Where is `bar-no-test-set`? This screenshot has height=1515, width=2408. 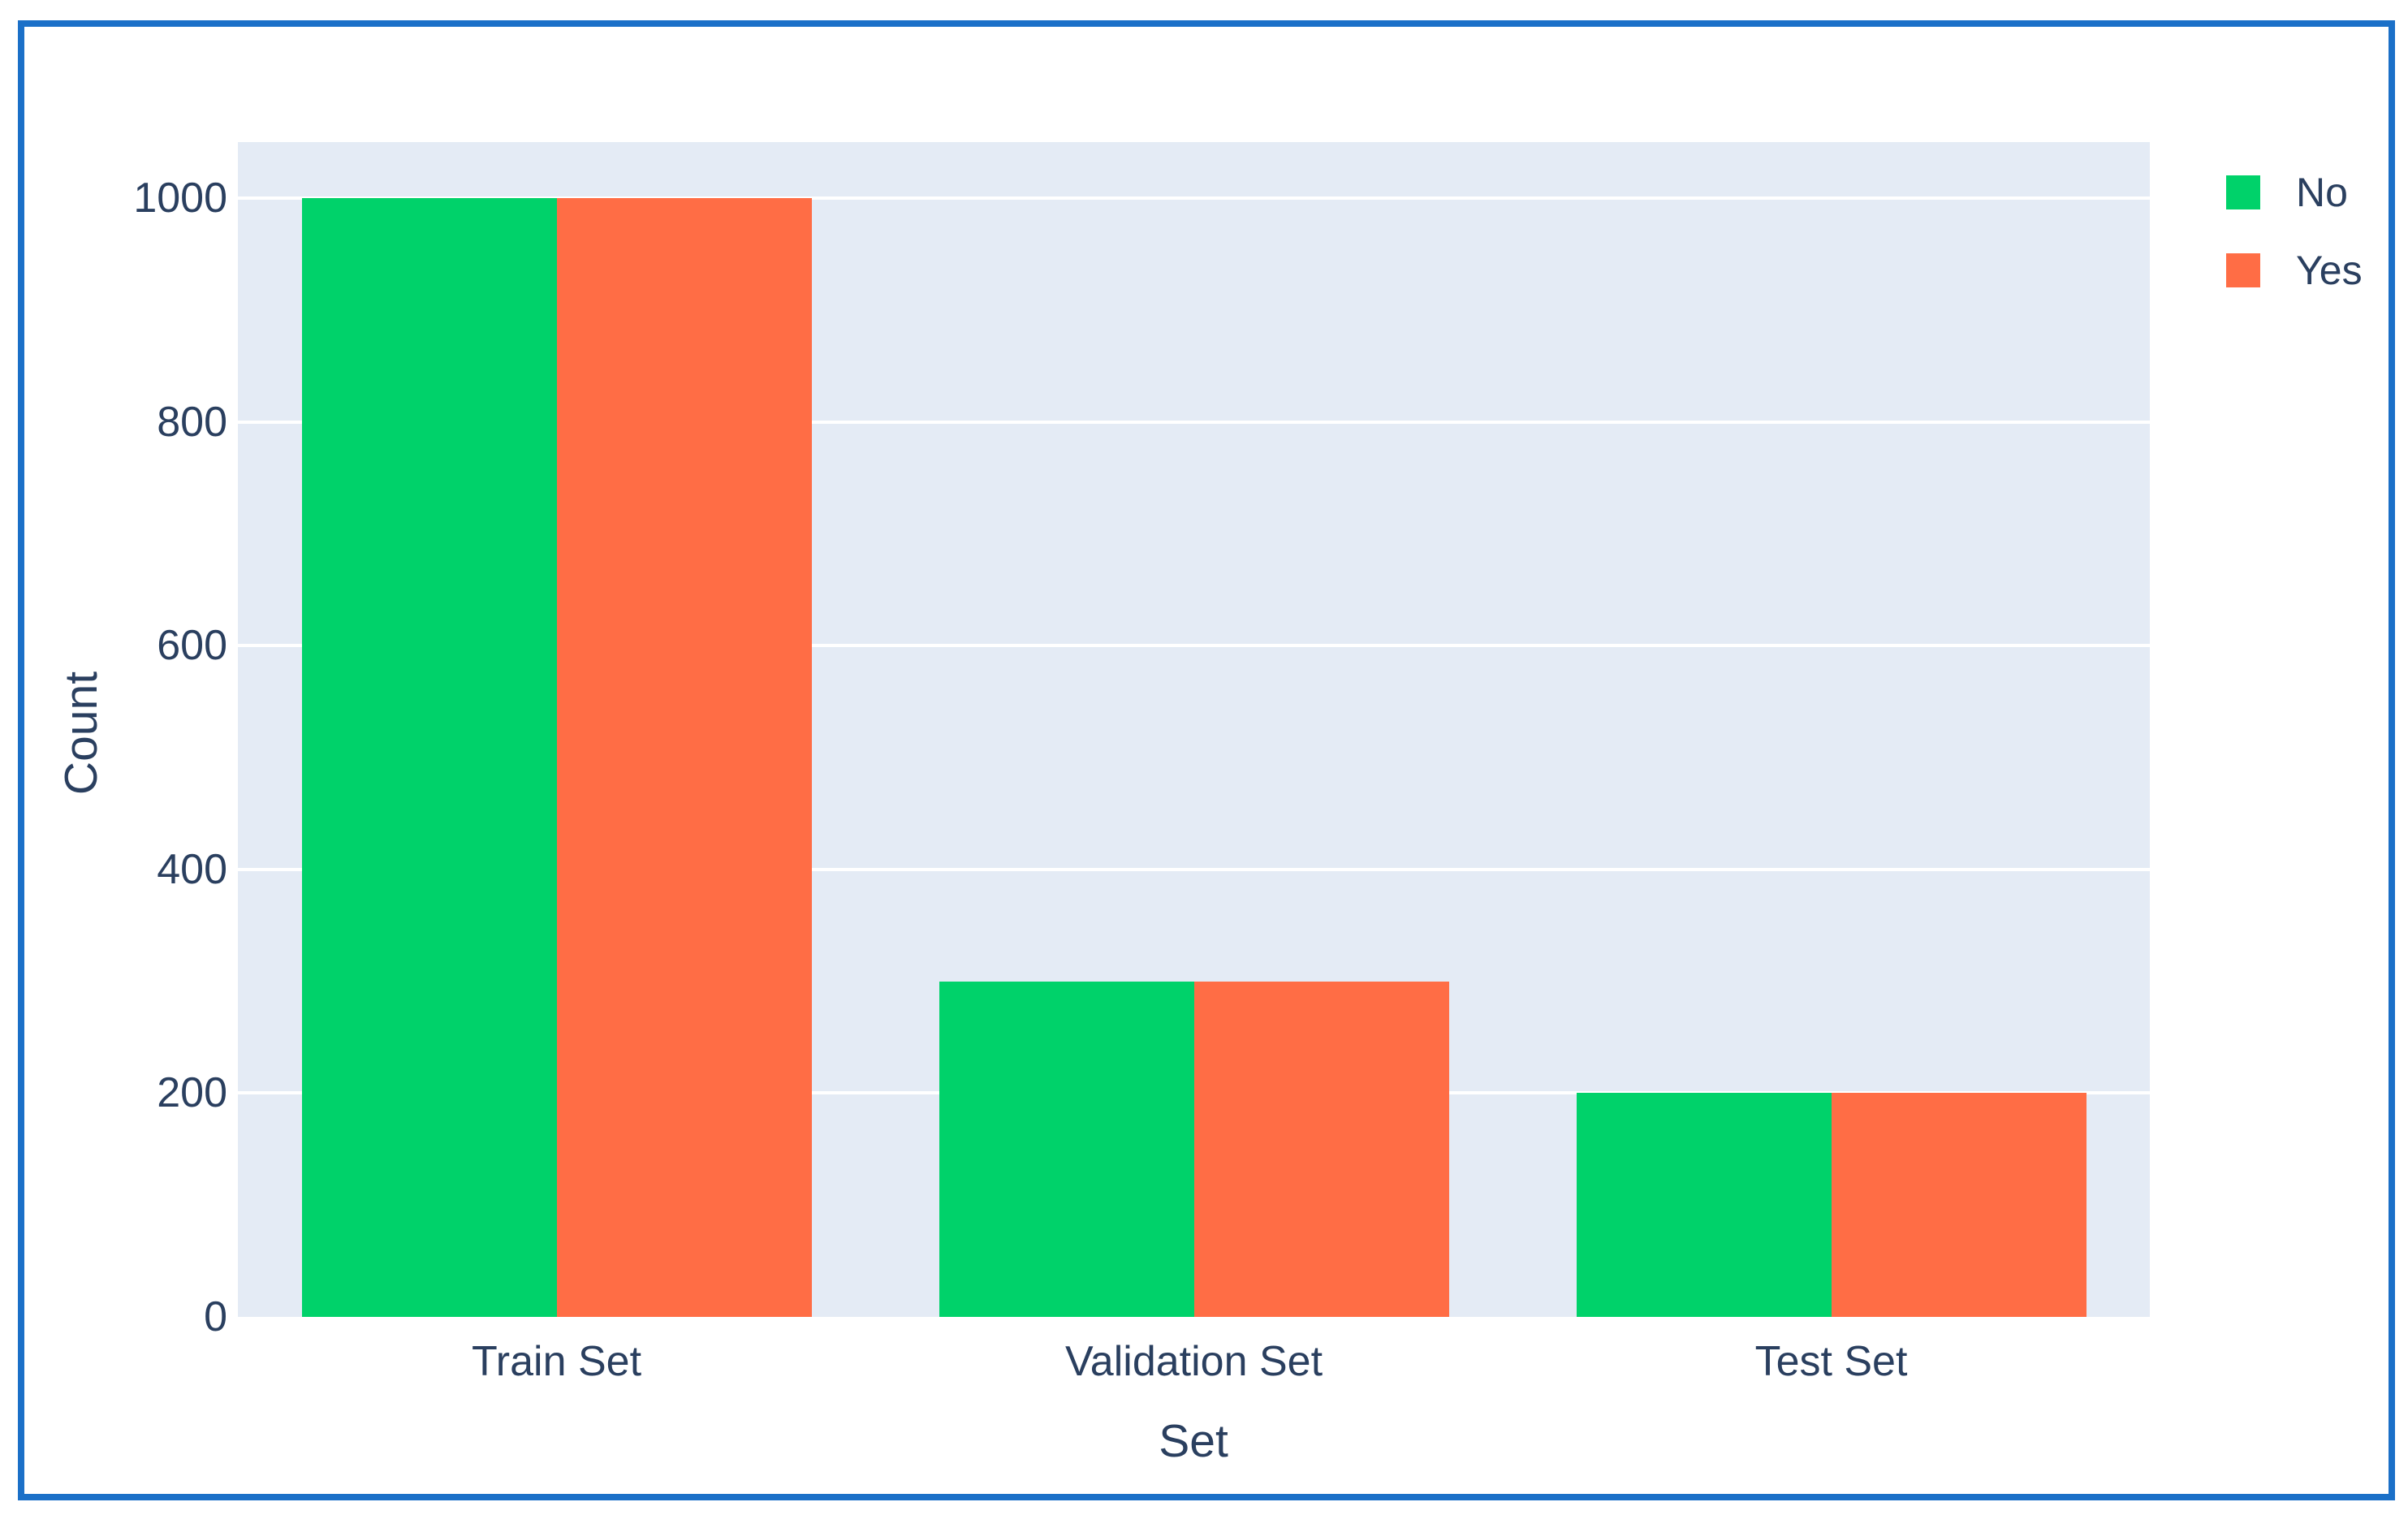
bar-no-test-set is located at coordinates (1704, 1205).